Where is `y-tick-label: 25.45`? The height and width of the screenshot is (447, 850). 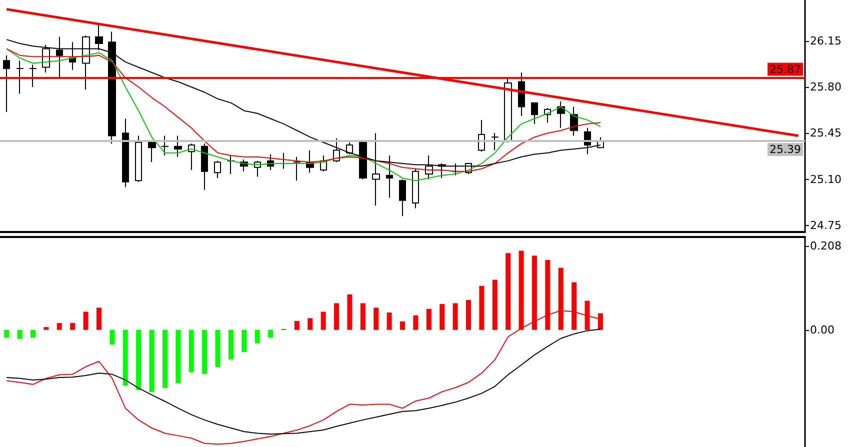 y-tick-label: 25.45 is located at coordinates (826, 133).